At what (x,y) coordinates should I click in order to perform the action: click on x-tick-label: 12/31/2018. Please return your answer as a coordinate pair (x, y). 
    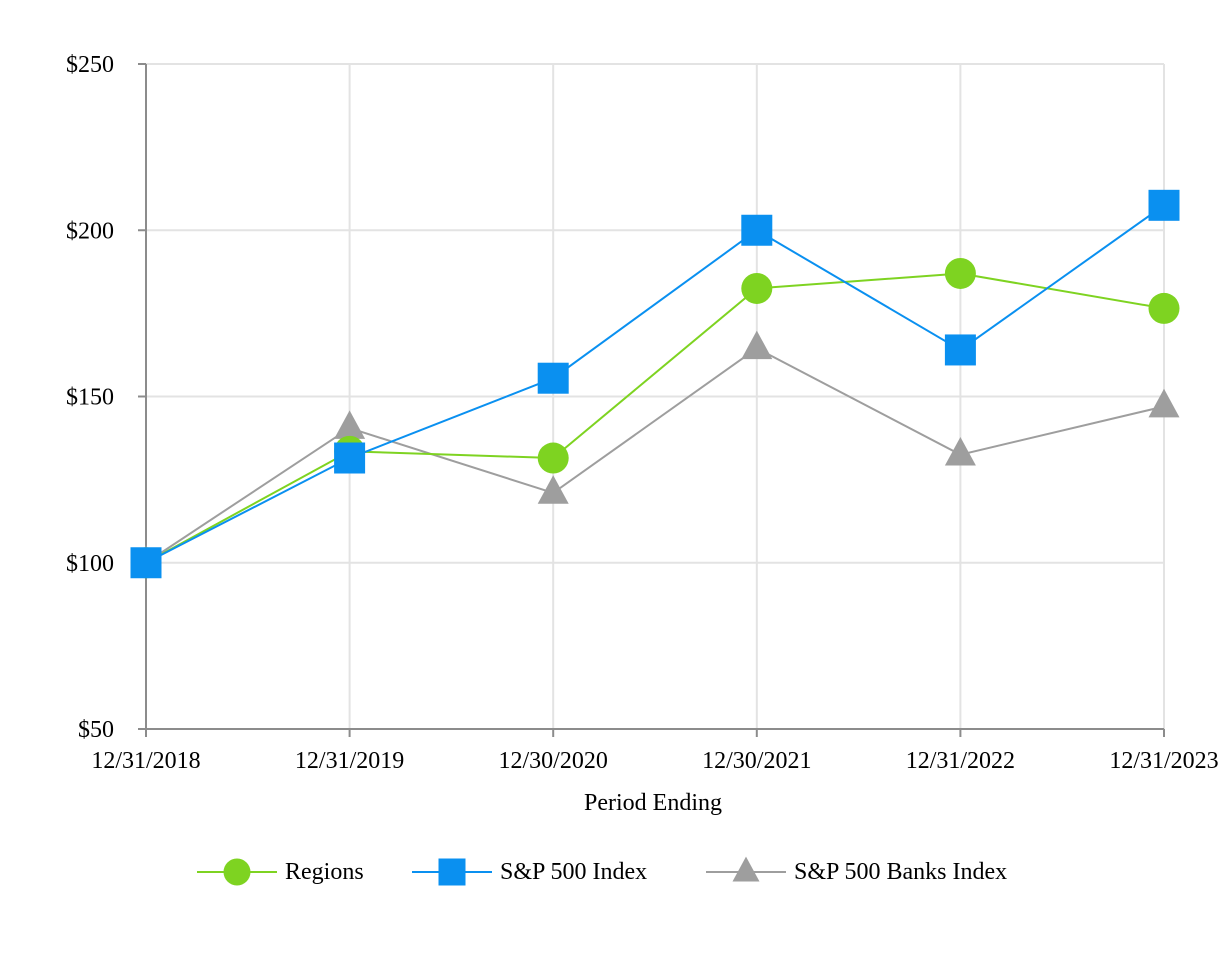
    Looking at the image, I should click on (145, 761).